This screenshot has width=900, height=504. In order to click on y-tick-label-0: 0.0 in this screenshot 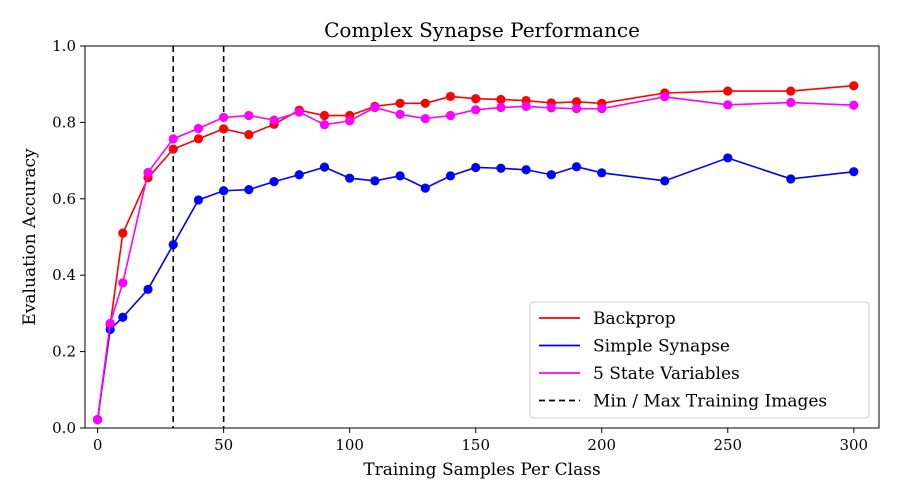, I will do `click(64, 428)`.